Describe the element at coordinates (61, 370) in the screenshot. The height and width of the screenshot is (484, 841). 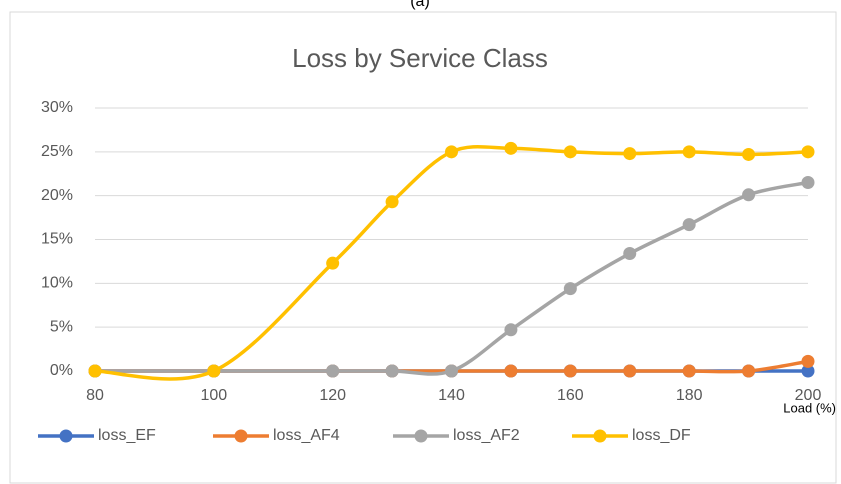
I see `y-tick-label: 0%` at that location.